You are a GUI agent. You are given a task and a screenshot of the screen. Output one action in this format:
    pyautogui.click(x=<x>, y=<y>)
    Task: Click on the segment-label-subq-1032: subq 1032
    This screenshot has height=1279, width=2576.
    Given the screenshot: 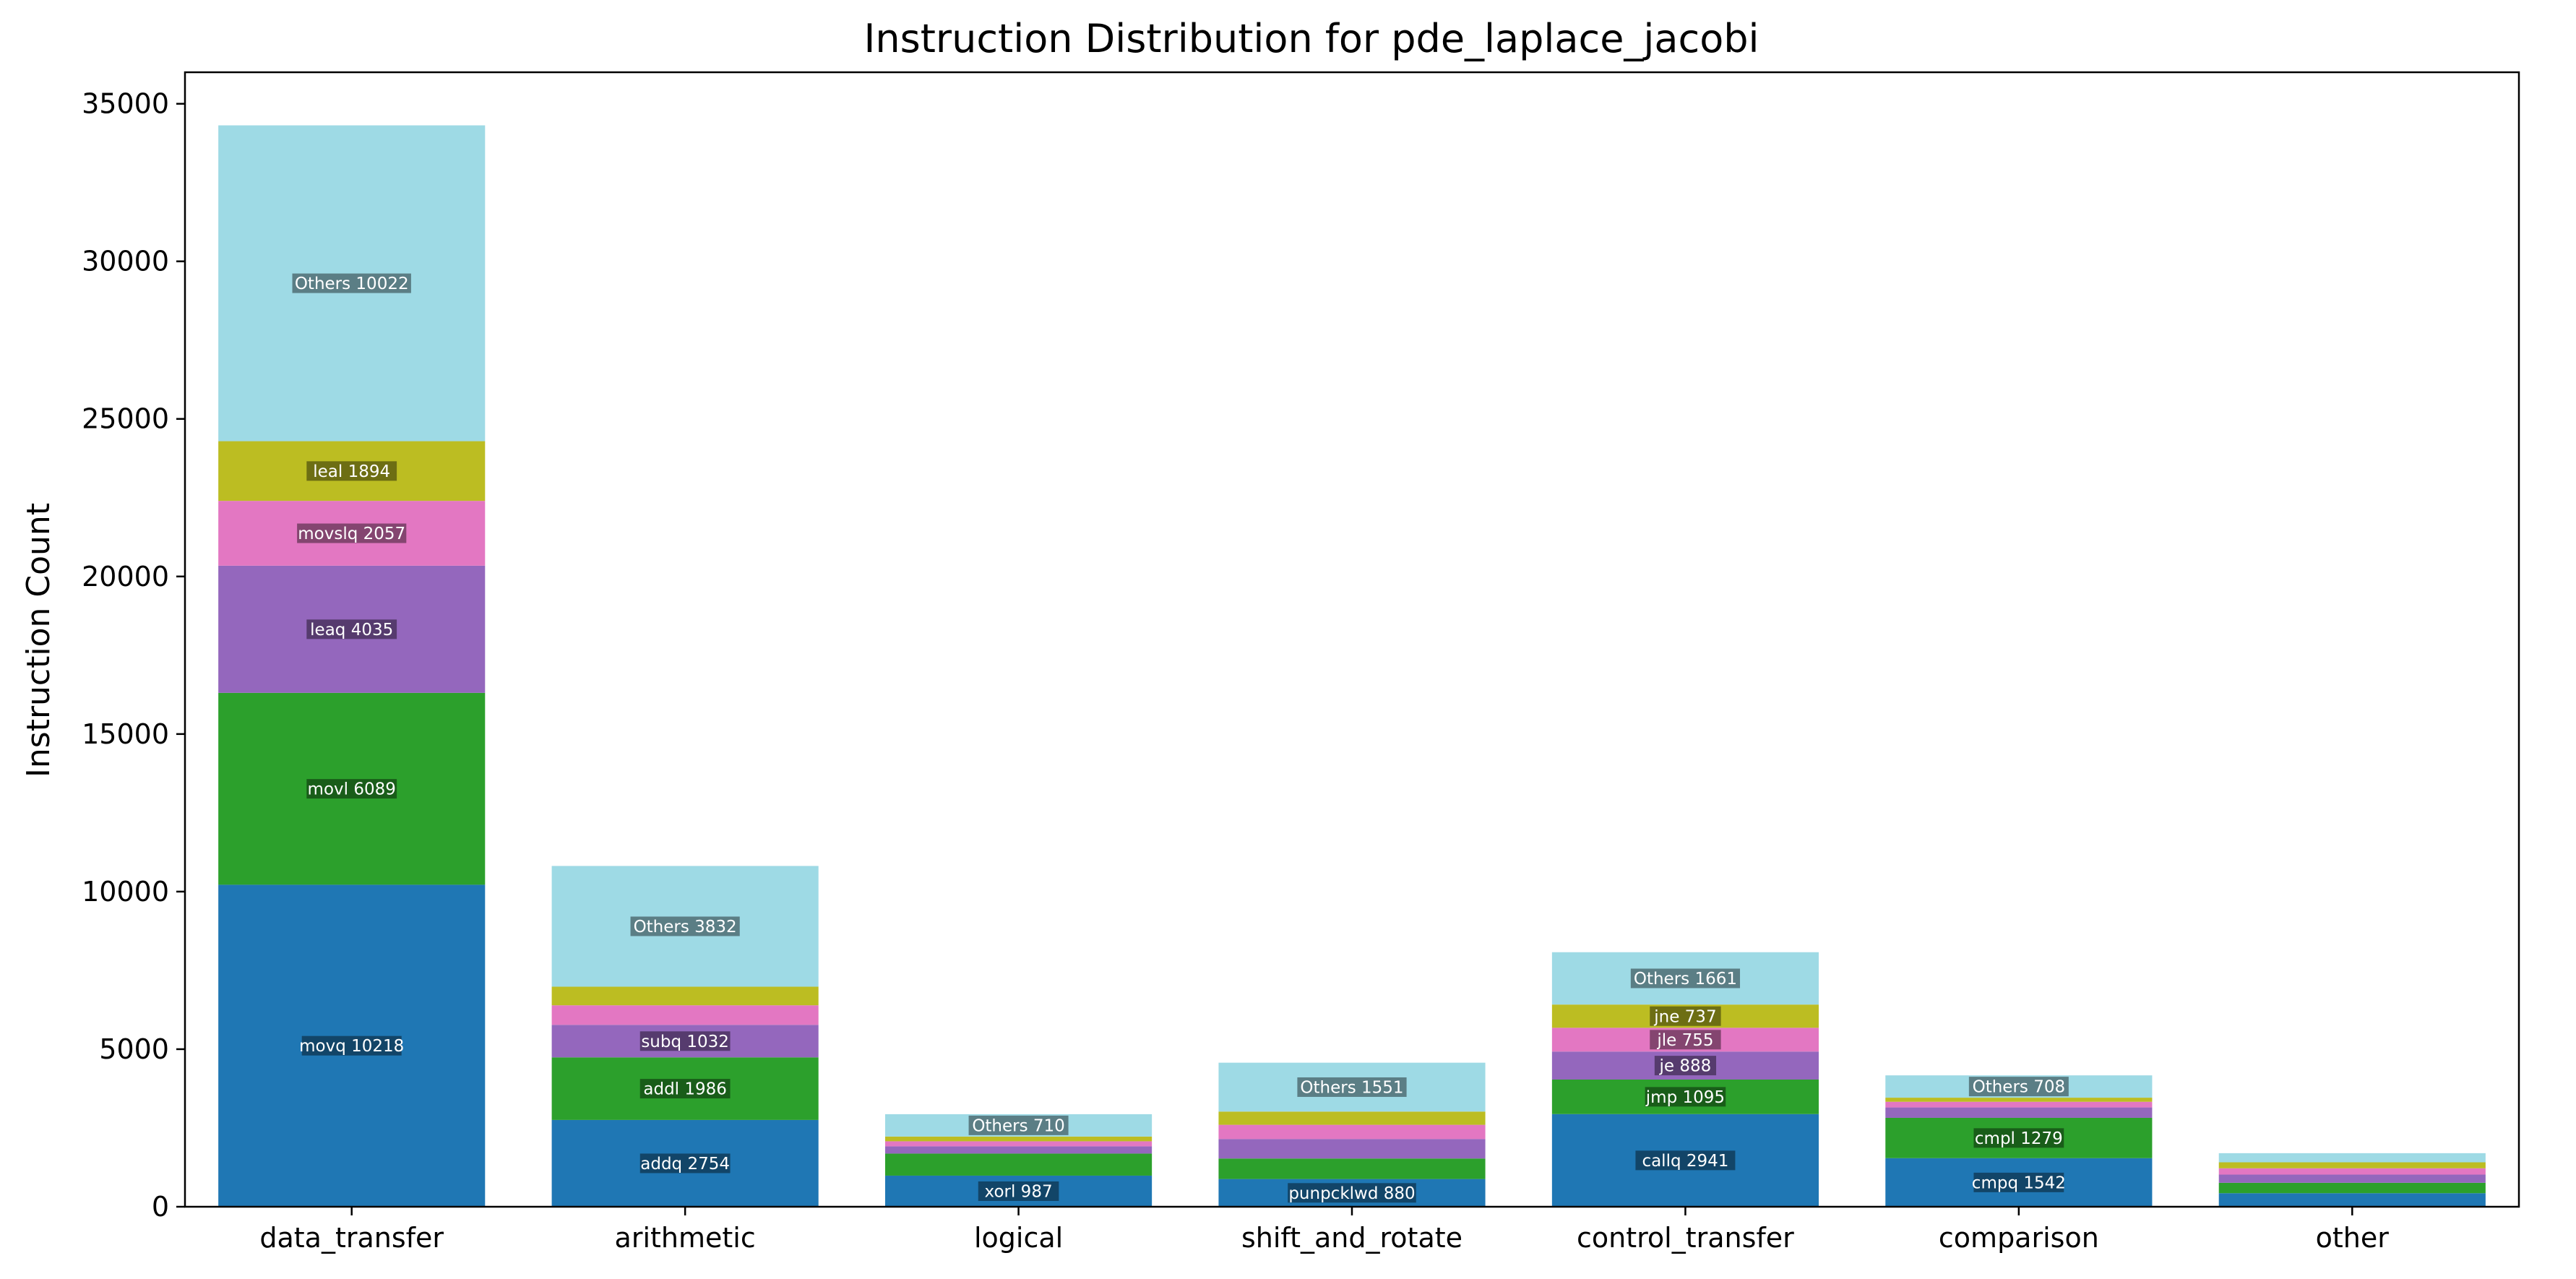 What is the action you would take?
    pyautogui.click(x=685, y=1042)
    